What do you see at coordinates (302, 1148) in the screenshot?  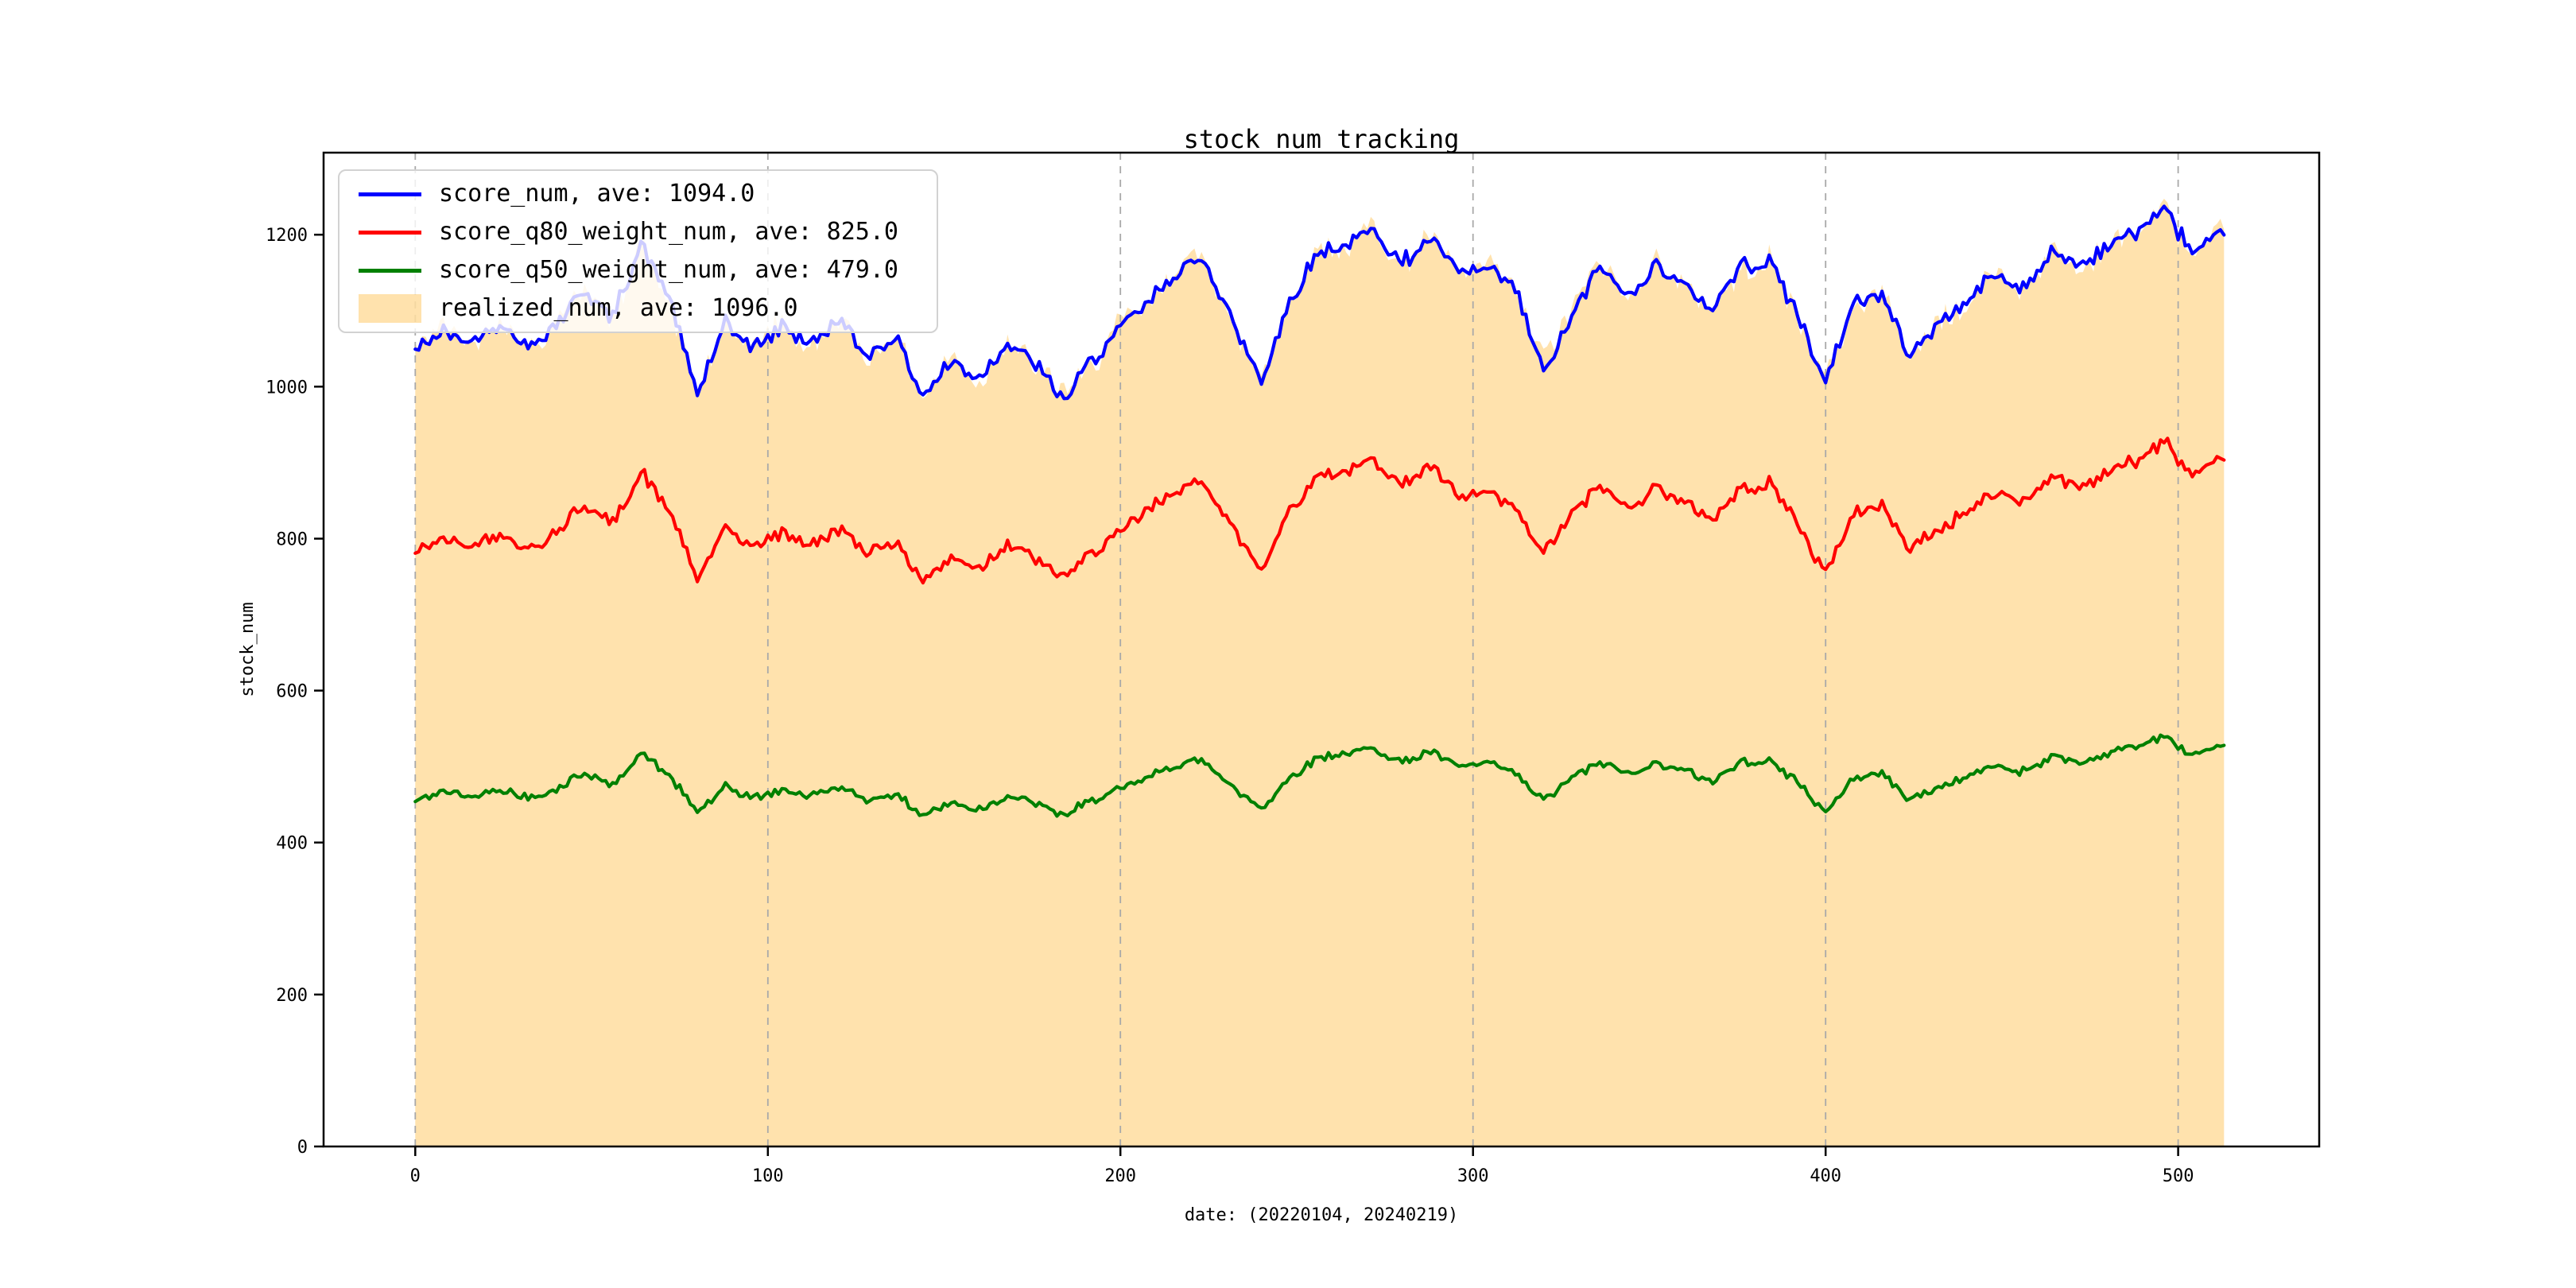 I see `y-tick-label-0: 0` at bounding box center [302, 1148].